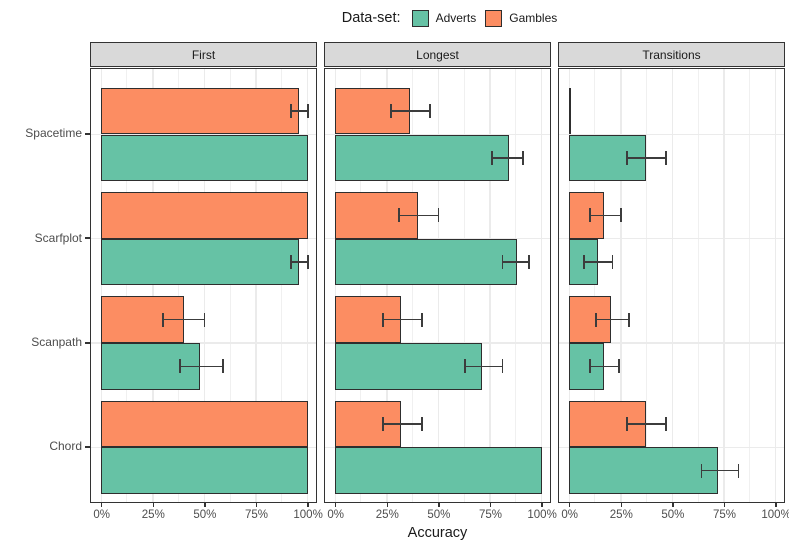  What do you see at coordinates (371, 18) in the screenshot?
I see `legend-title: Data-set:` at bounding box center [371, 18].